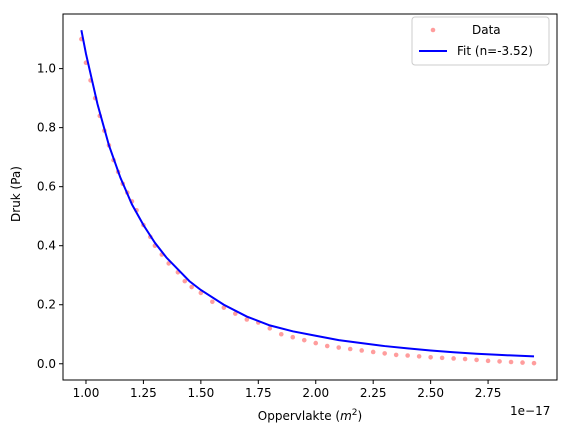 Image resolution: width=573 pixels, height=440 pixels. I want to click on y-tick-label: 0.4, so click(46, 246).